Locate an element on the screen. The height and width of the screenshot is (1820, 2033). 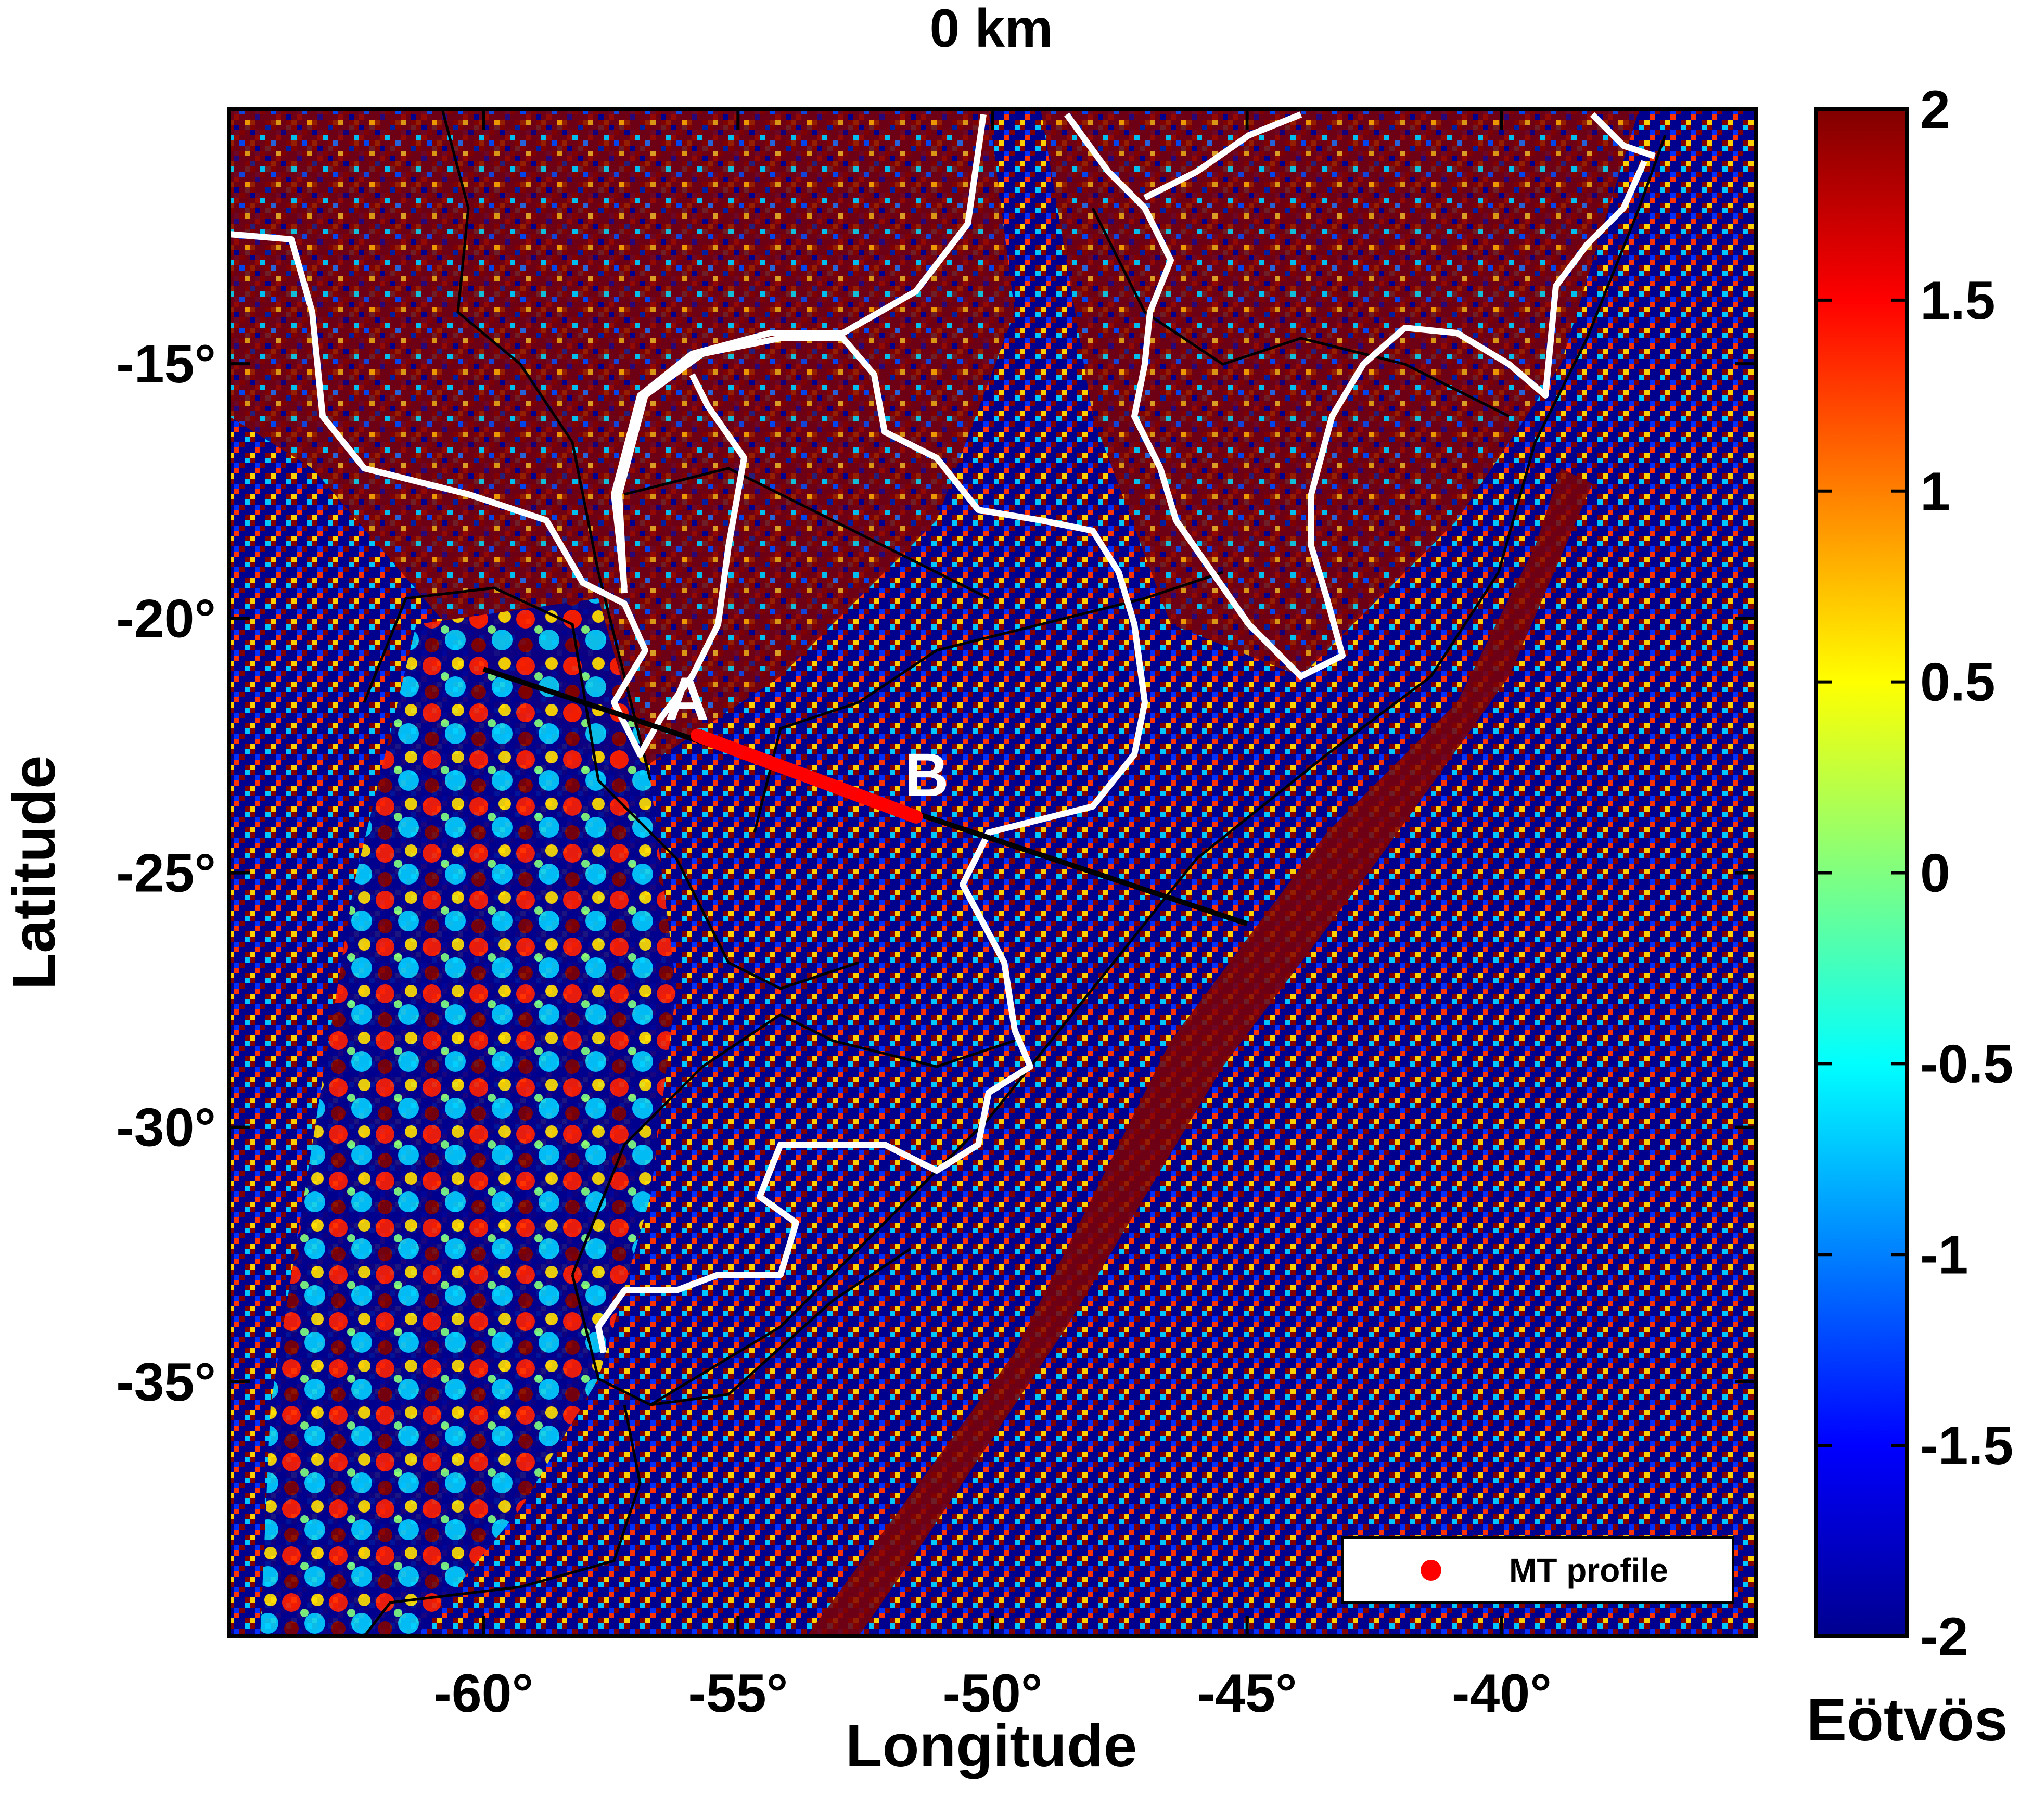
x-tick-label: -50° is located at coordinates (993, 1693).